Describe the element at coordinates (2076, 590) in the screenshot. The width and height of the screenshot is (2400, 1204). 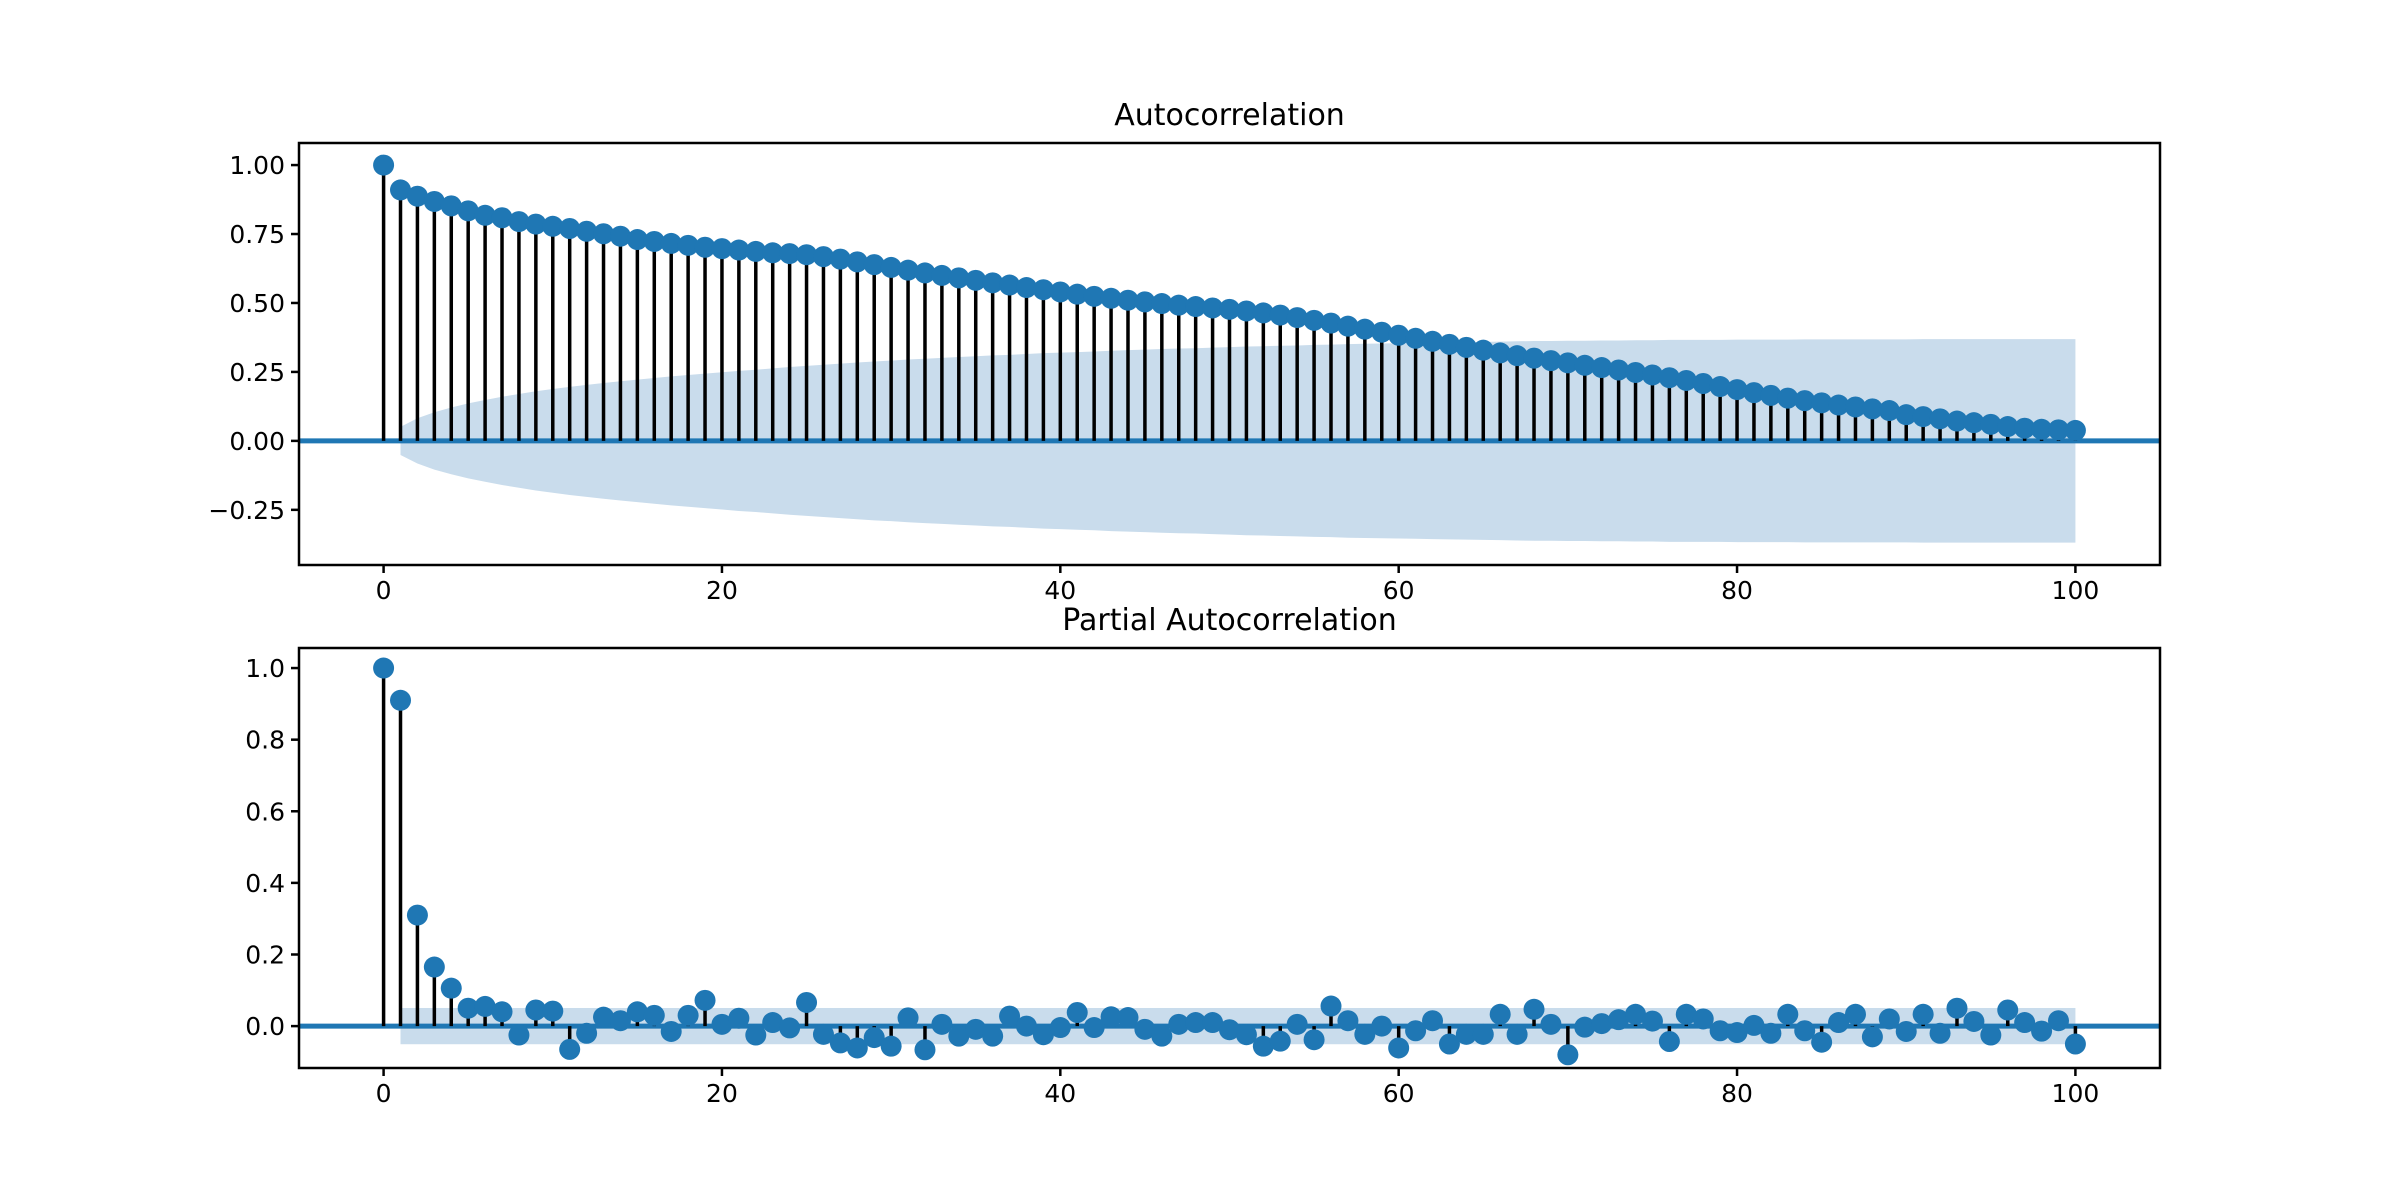
I see `x-tick-label: 100` at that location.